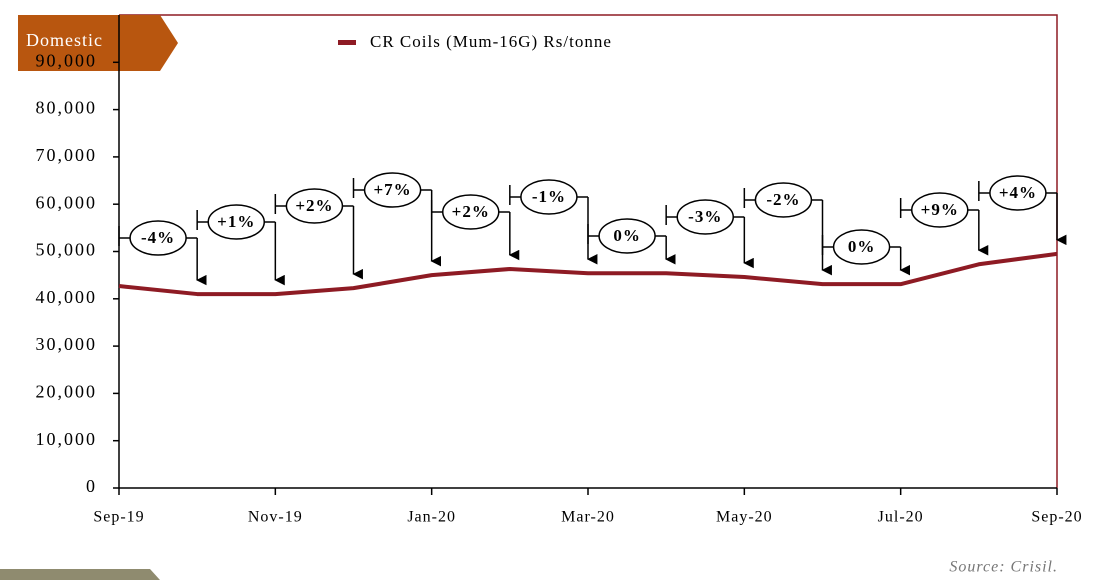 The image size is (1094, 580). What do you see at coordinates (1003, 567) in the screenshot?
I see `source: Source: Crisil.` at bounding box center [1003, 567].